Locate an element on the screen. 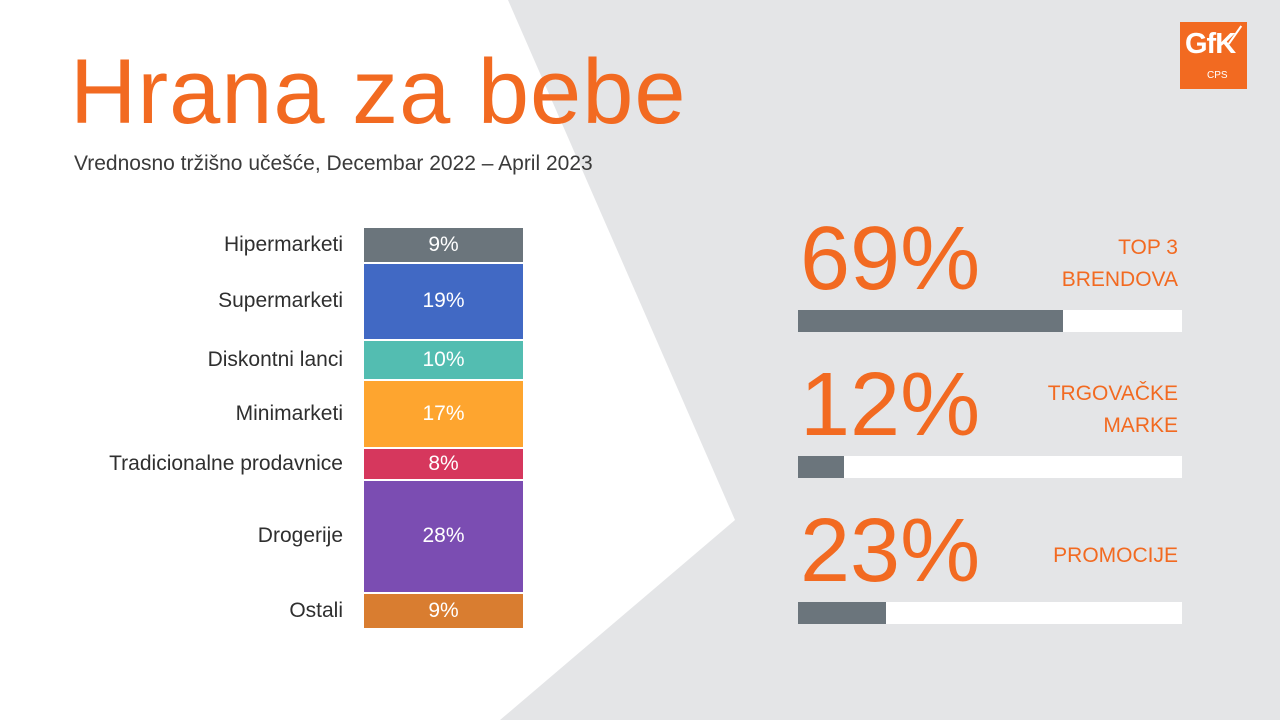 The image size is (1280, 720). category-label: Hipermarketi is located at coordinates (283, 245).